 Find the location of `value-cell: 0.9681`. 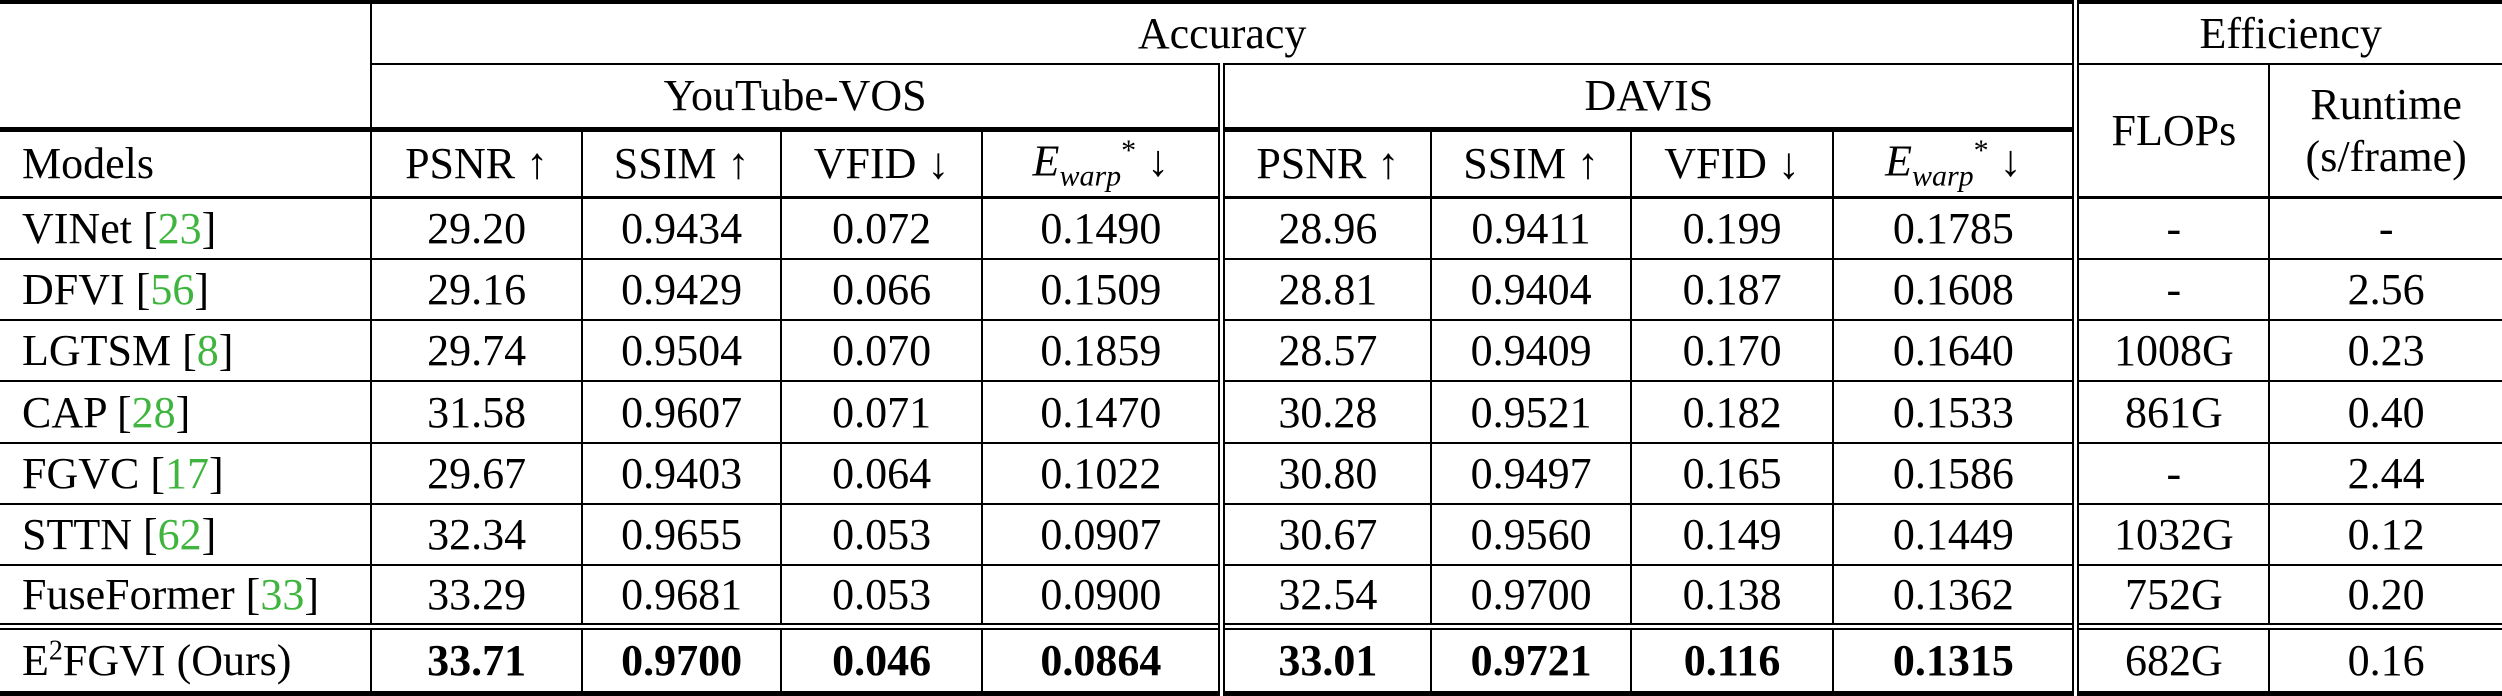

value-cell: 0.9681 is located at coordinates (681, 595).